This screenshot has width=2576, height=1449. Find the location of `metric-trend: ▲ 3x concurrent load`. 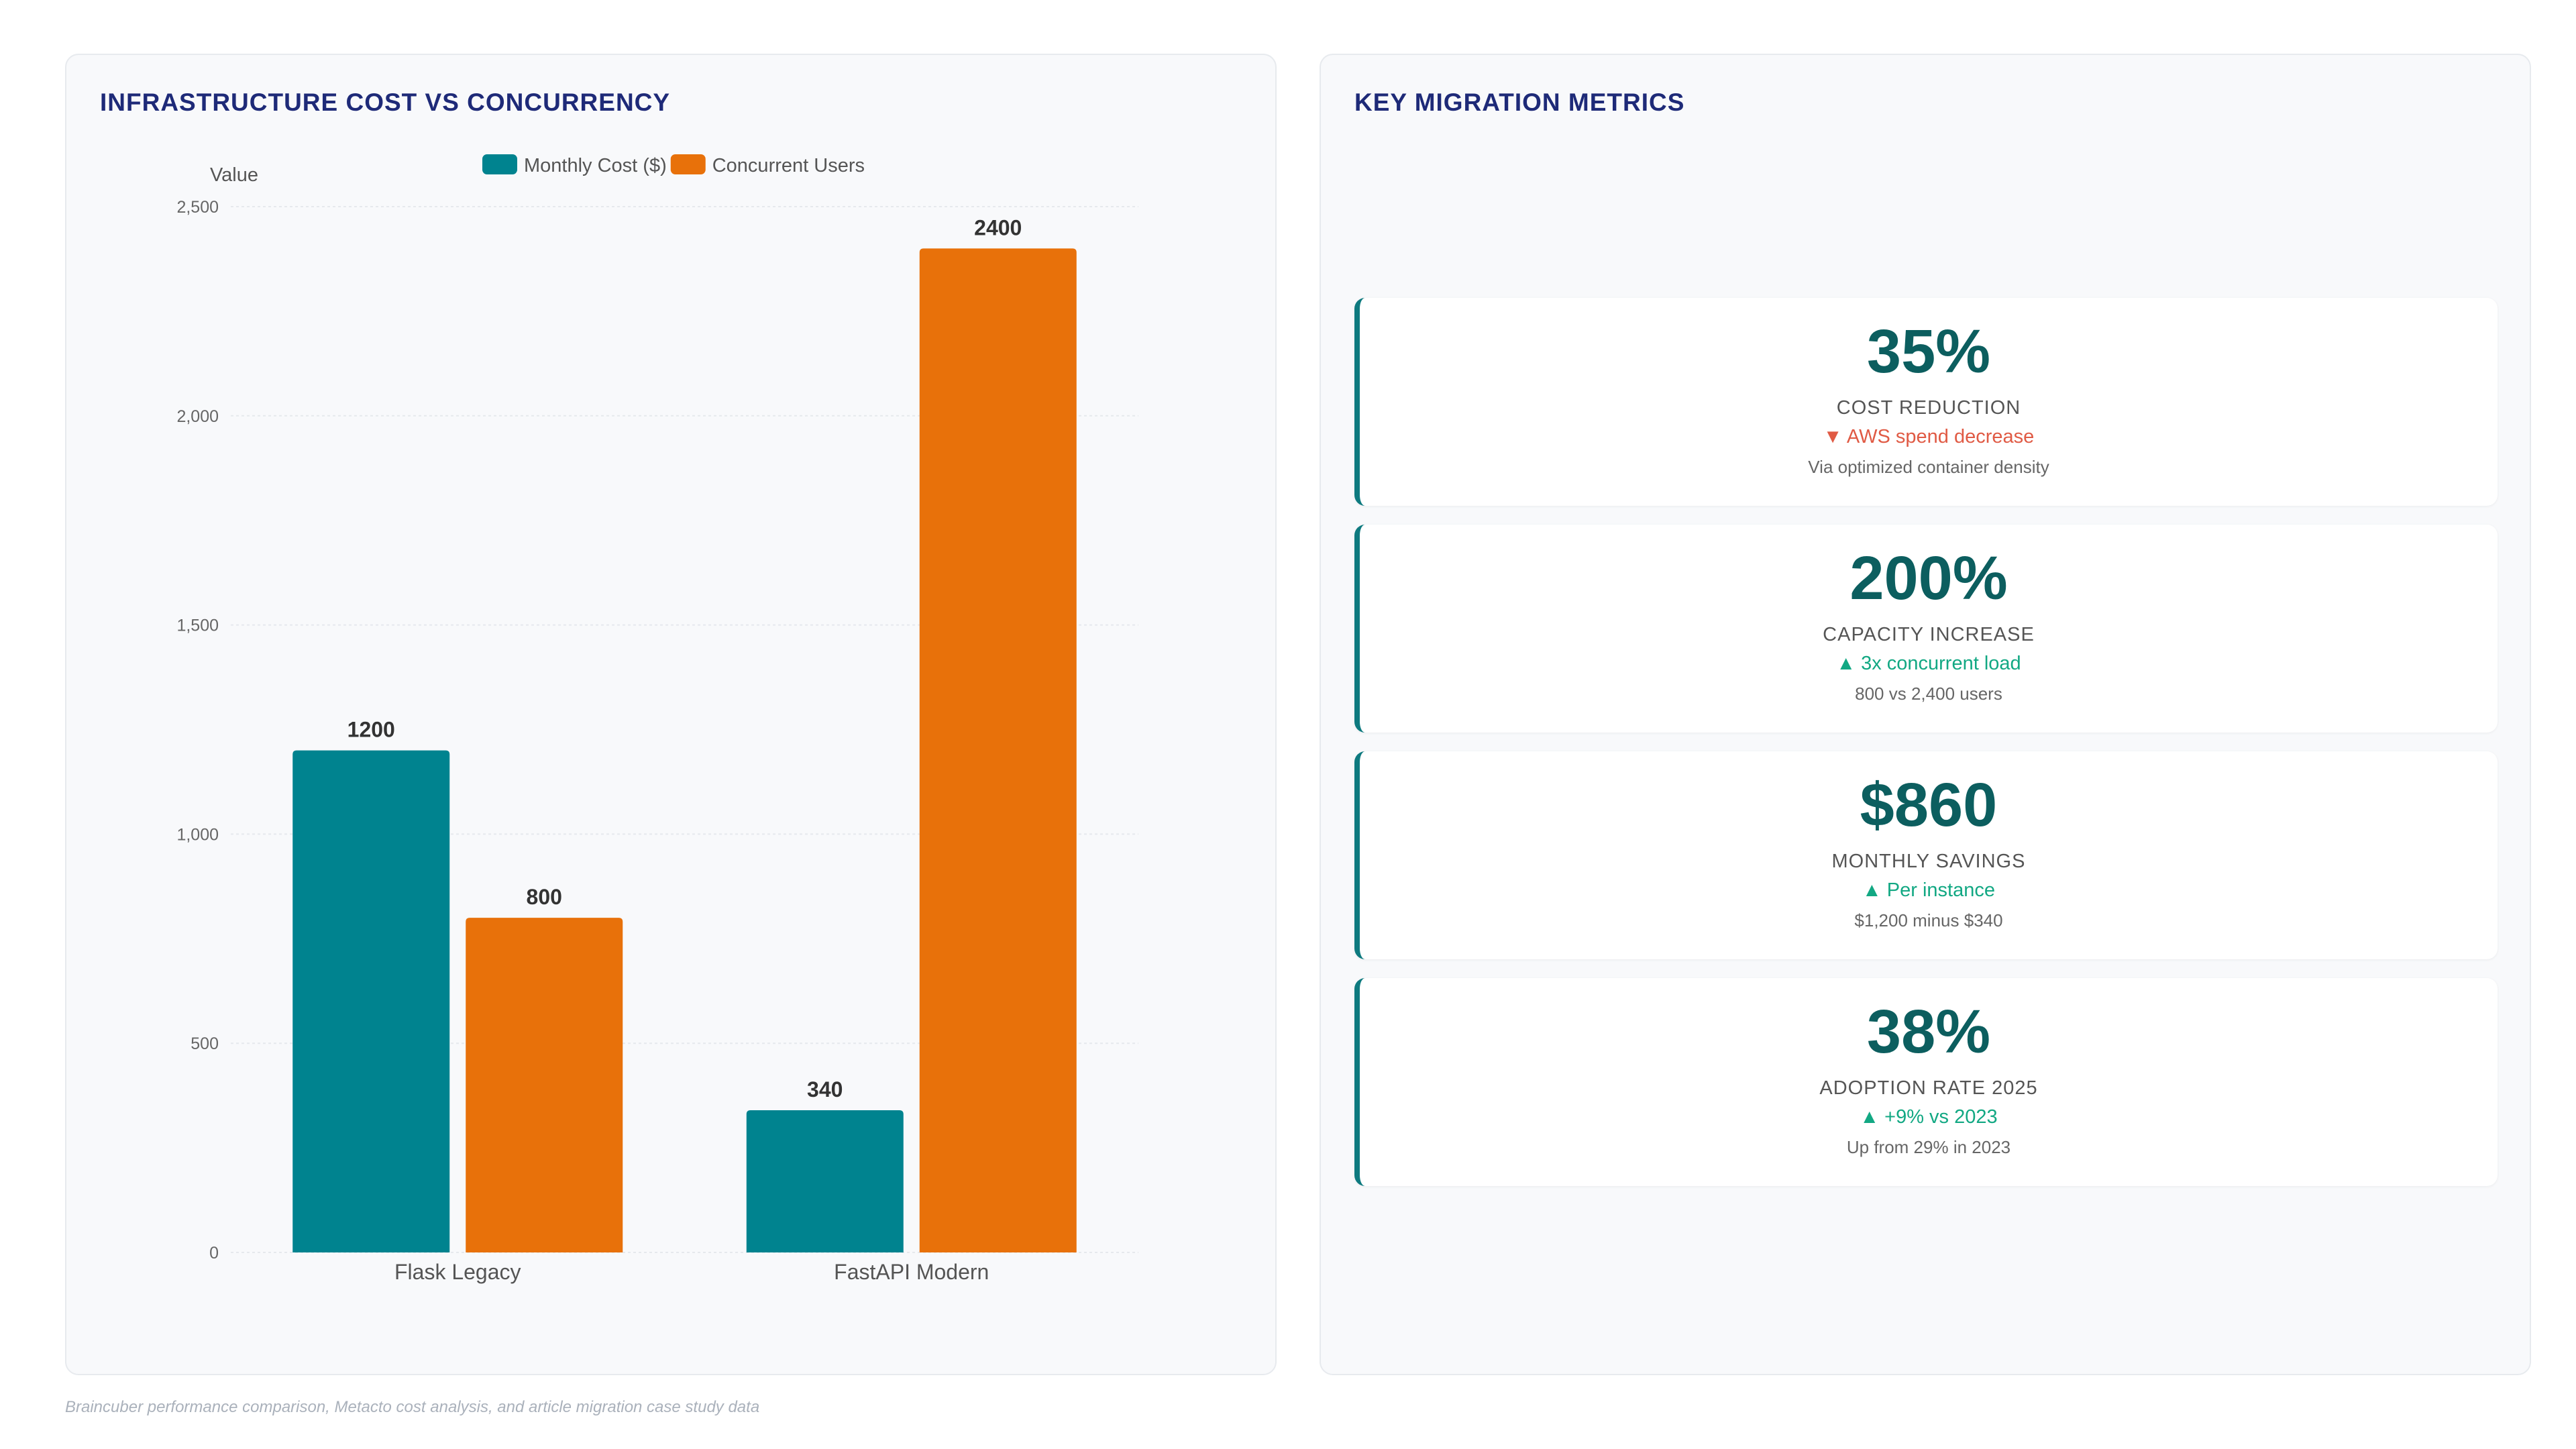

metric-trend: ▲ 3x concurrent load is located at coordinates (1928, 663).